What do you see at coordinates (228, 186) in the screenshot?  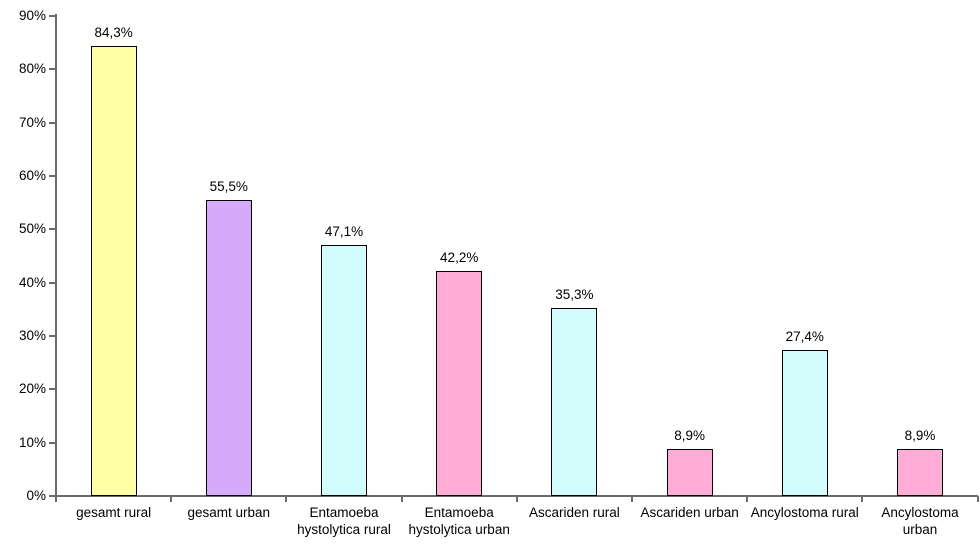 I see `bar-value-label: 55,5%` at bounding box center [228, 186].